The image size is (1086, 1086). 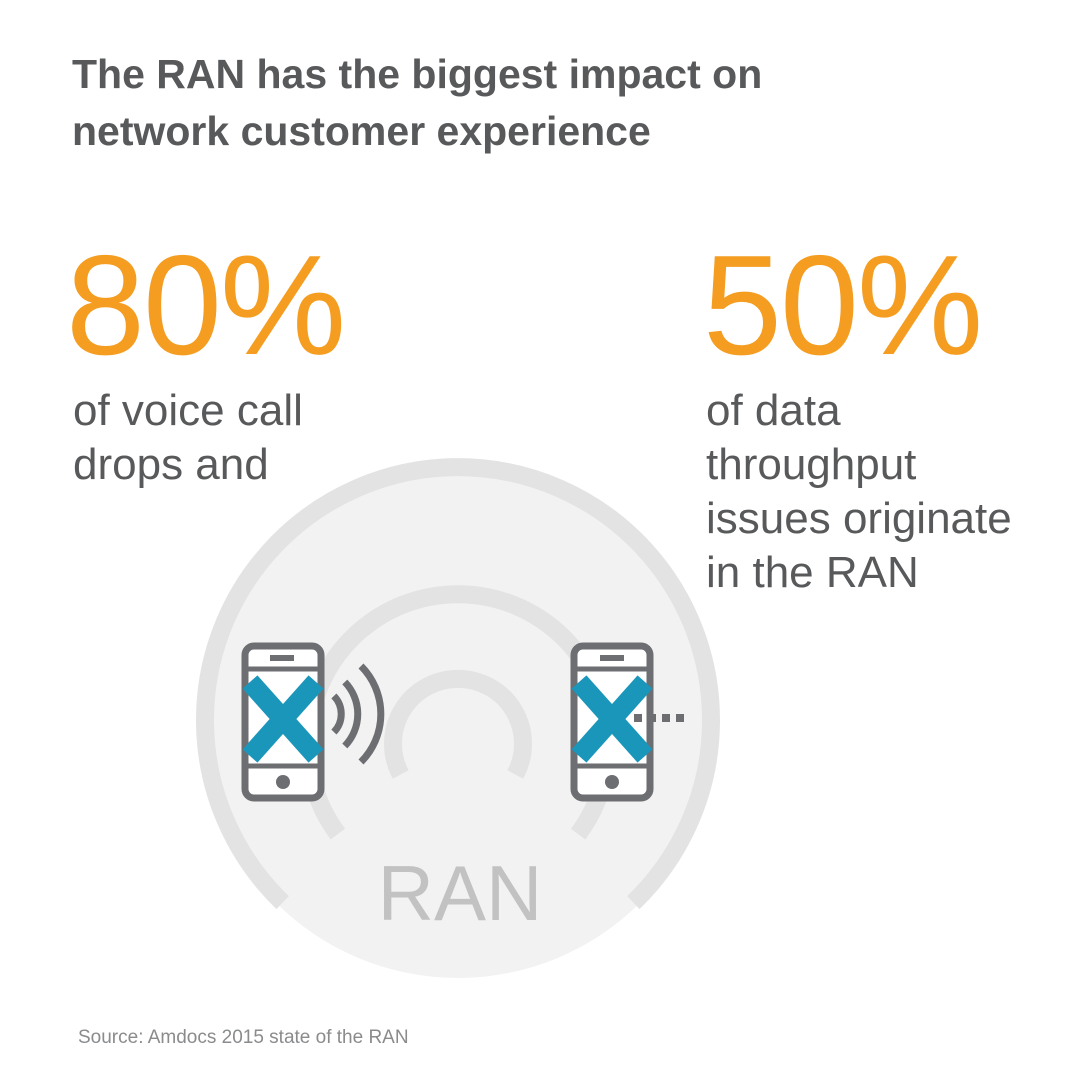 What do you see at coordinates (188, 438) in the screenshot?
I see `stat-voice-description: of voice call drops and` at bounding box center [188, 438].